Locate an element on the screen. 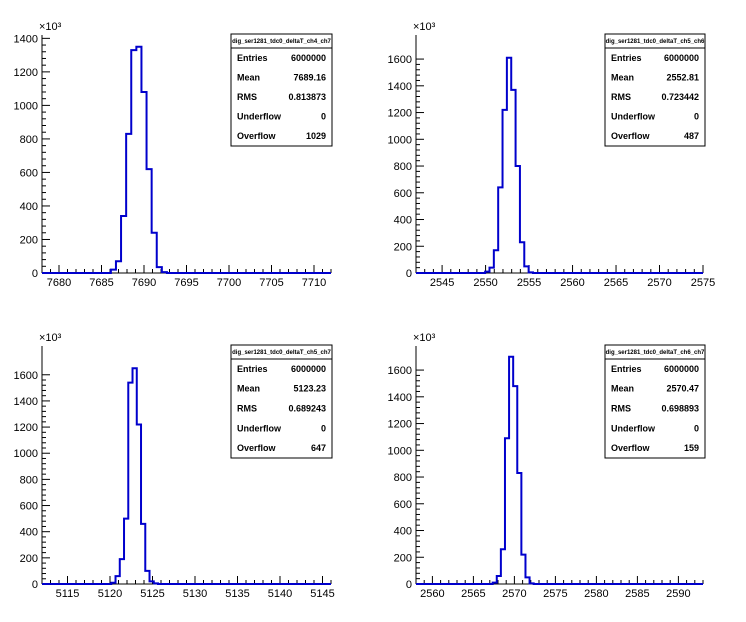 The image size is (746, 622). x-tick-label: 7705 is located at coordinates (271, 283).